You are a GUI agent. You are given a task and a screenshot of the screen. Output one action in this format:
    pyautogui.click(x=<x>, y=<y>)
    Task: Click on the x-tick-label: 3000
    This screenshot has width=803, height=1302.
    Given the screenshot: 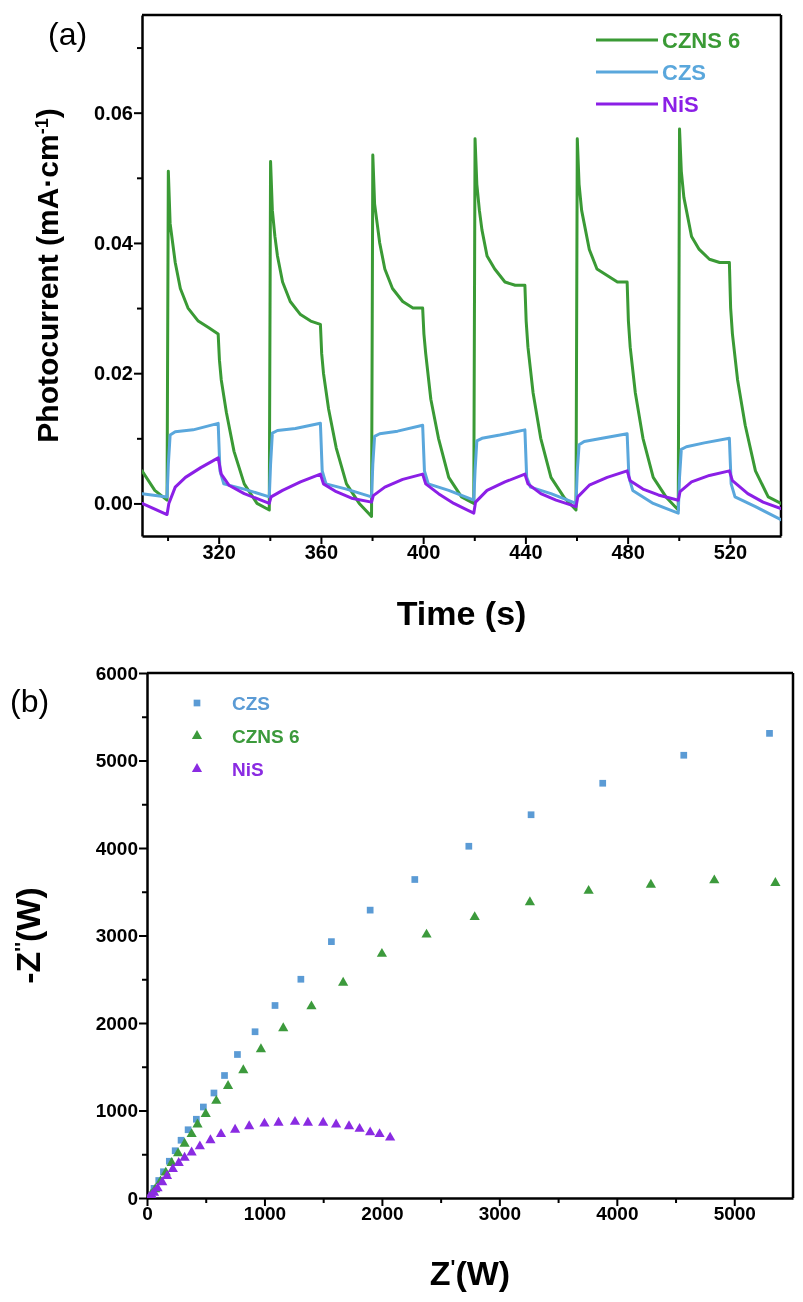 What is the action you would take?
    pyautogui.click(x=499, y=1214)
    